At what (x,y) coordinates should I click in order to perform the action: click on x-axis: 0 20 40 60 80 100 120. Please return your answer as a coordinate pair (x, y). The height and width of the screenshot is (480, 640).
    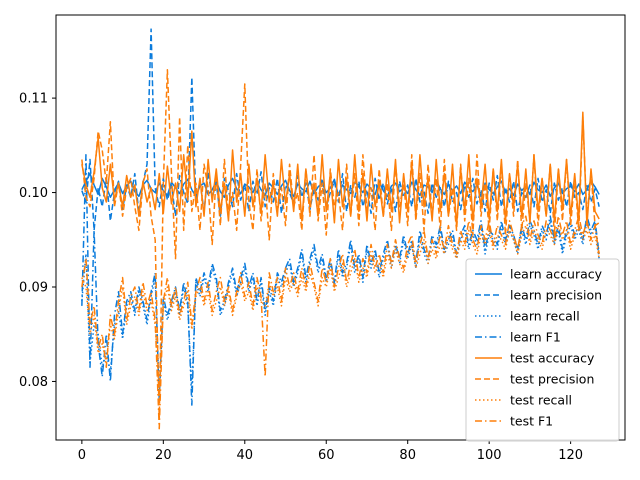
    Looking at the image, I should click on (330, 451).